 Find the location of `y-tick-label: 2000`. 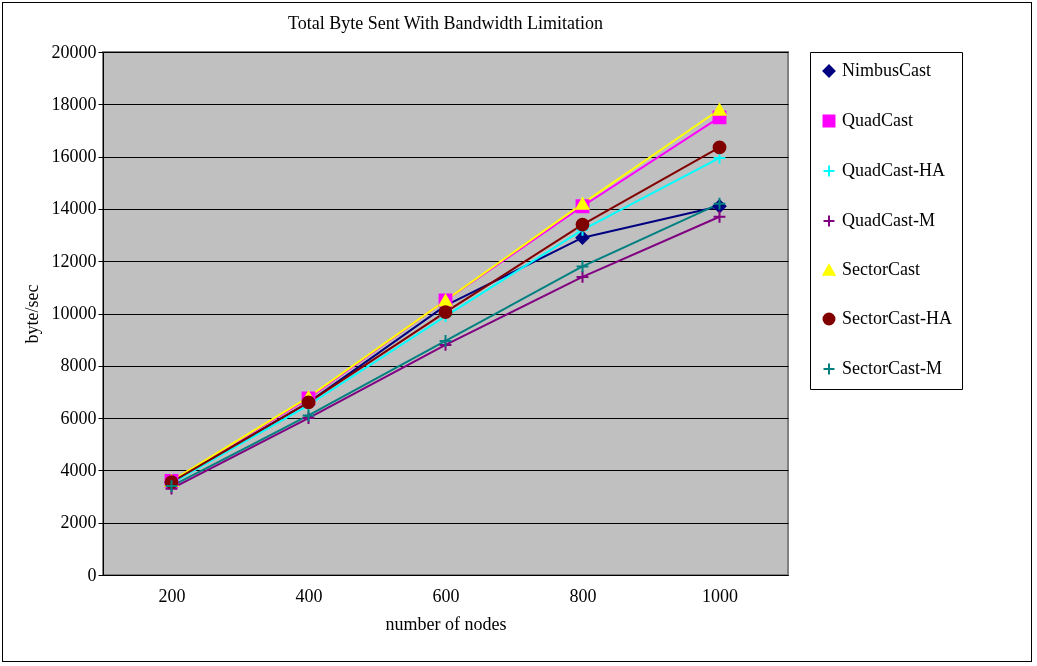

y-tick-label: 2000 is located at coordinates (78, 522).